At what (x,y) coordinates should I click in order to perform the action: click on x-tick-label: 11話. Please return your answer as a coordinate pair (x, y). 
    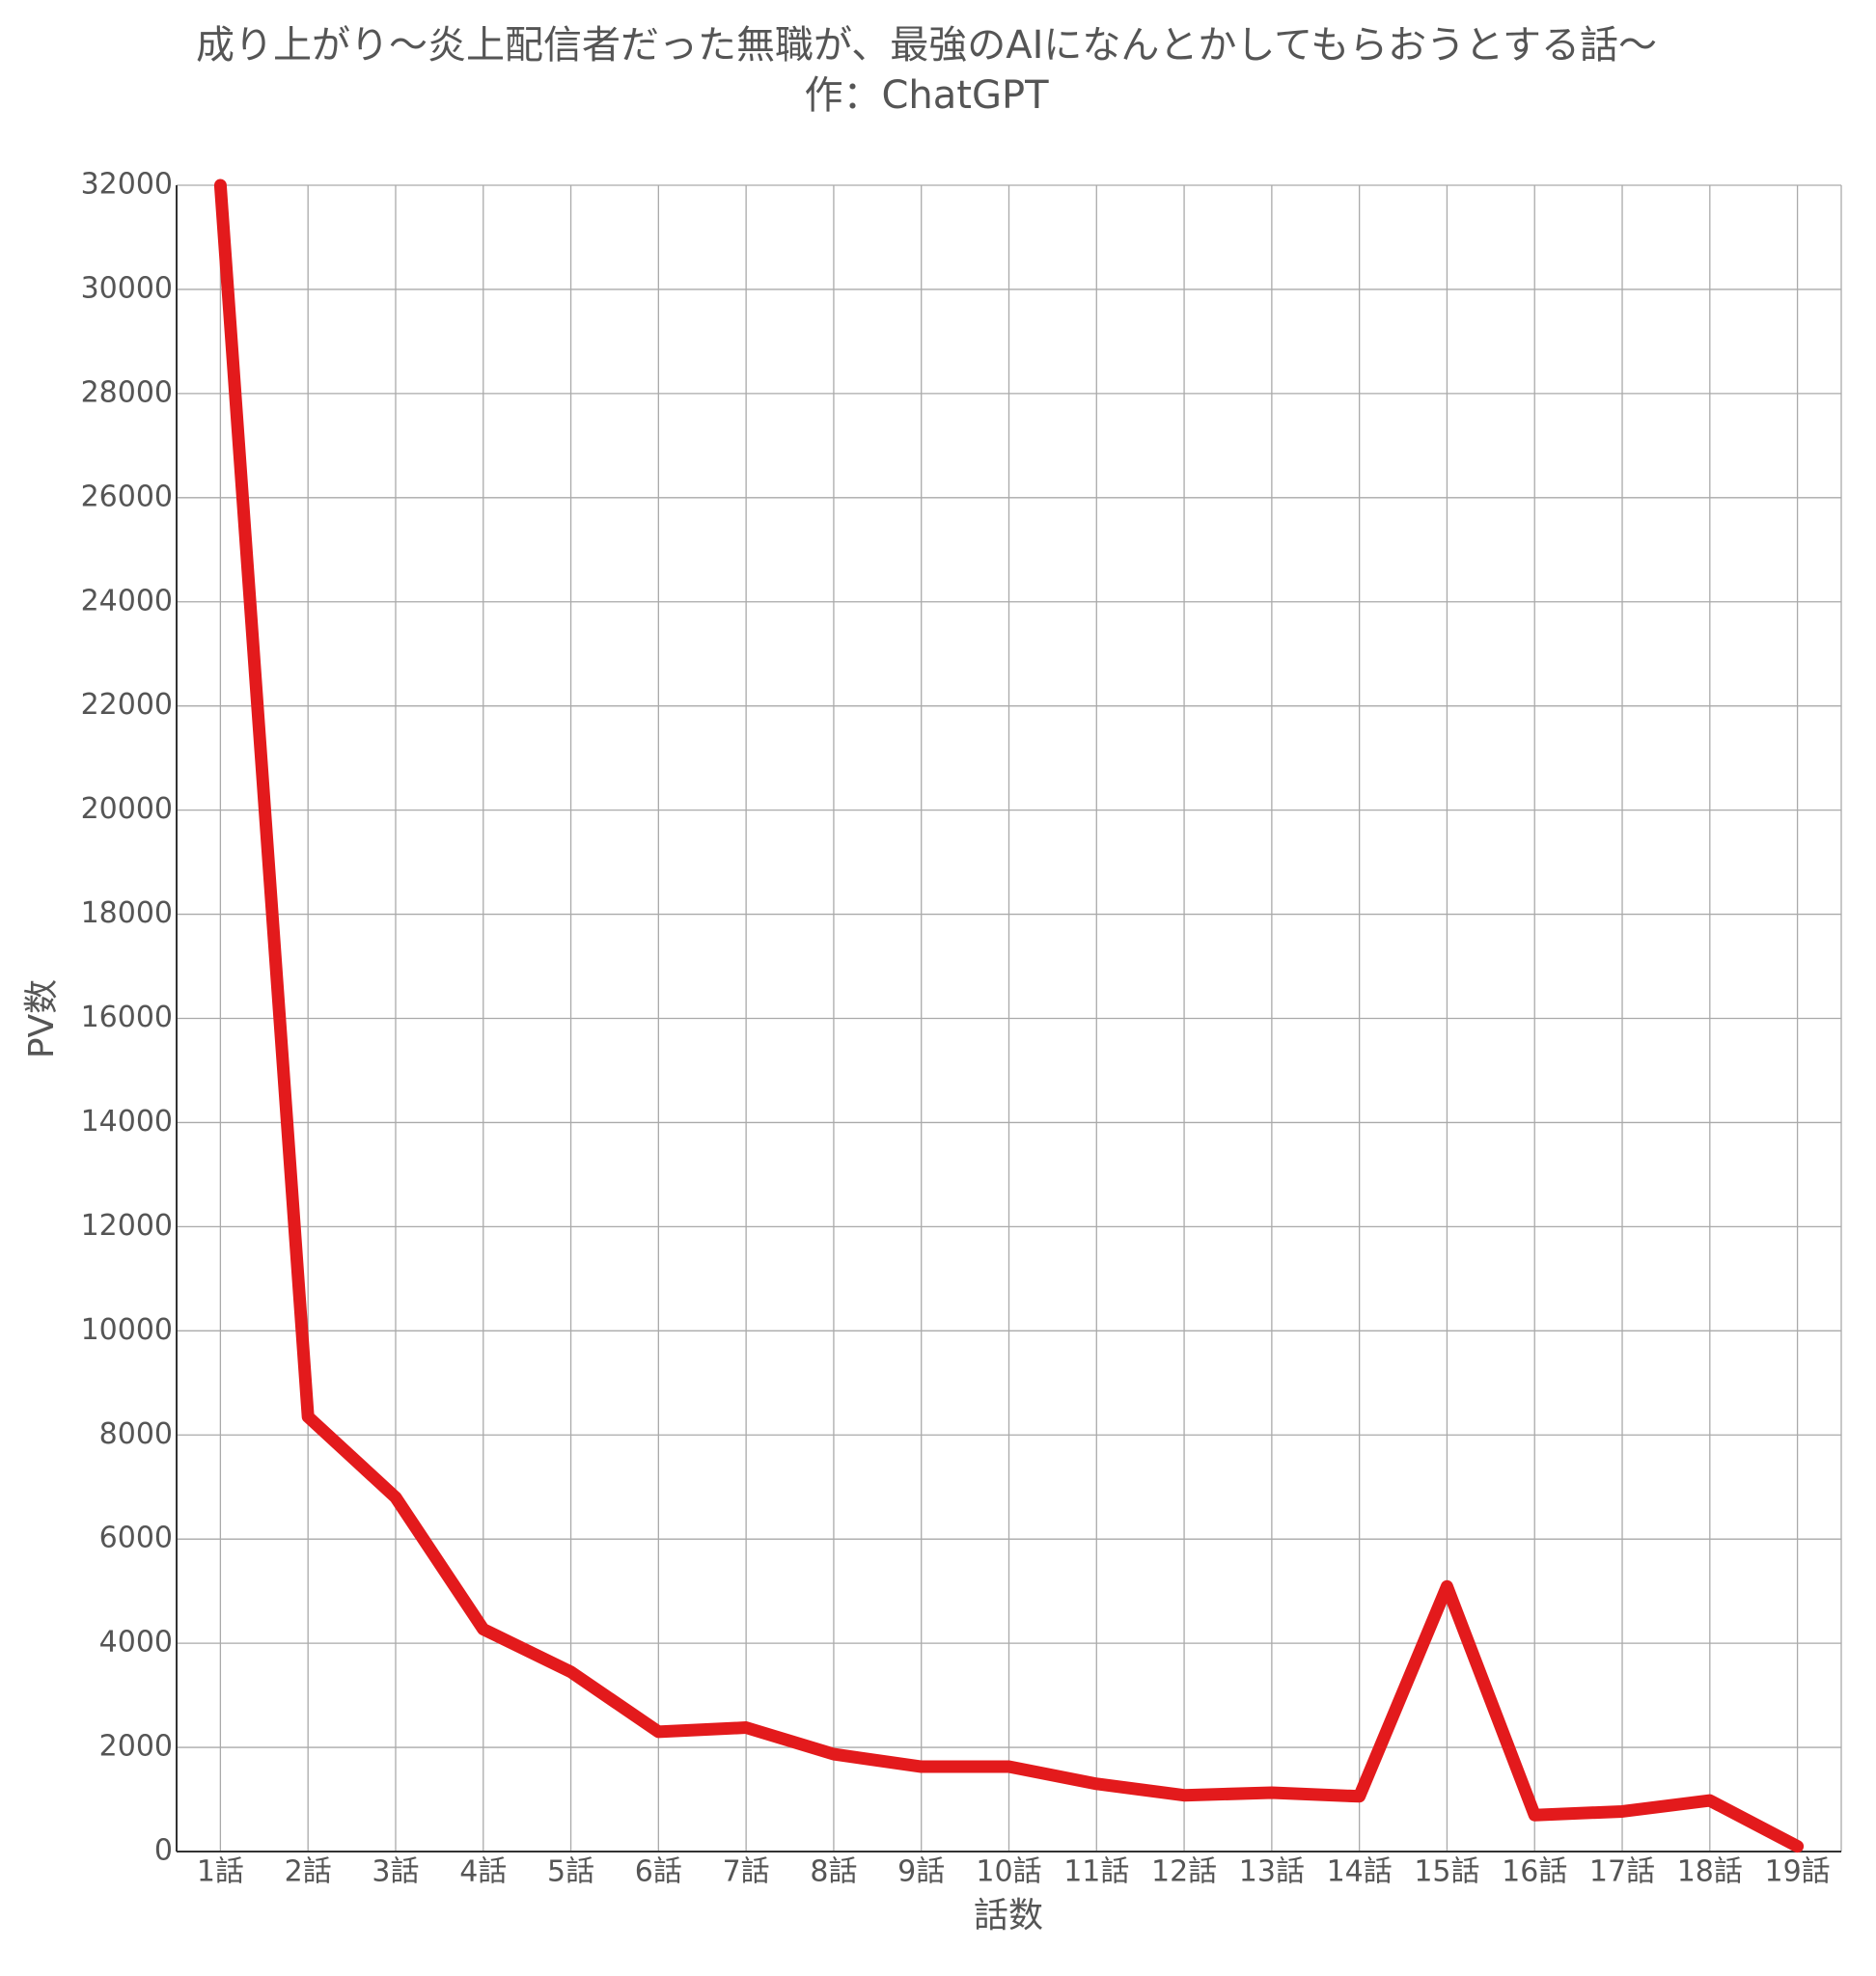
    Looking at the image, I should click on (1096, 1872).